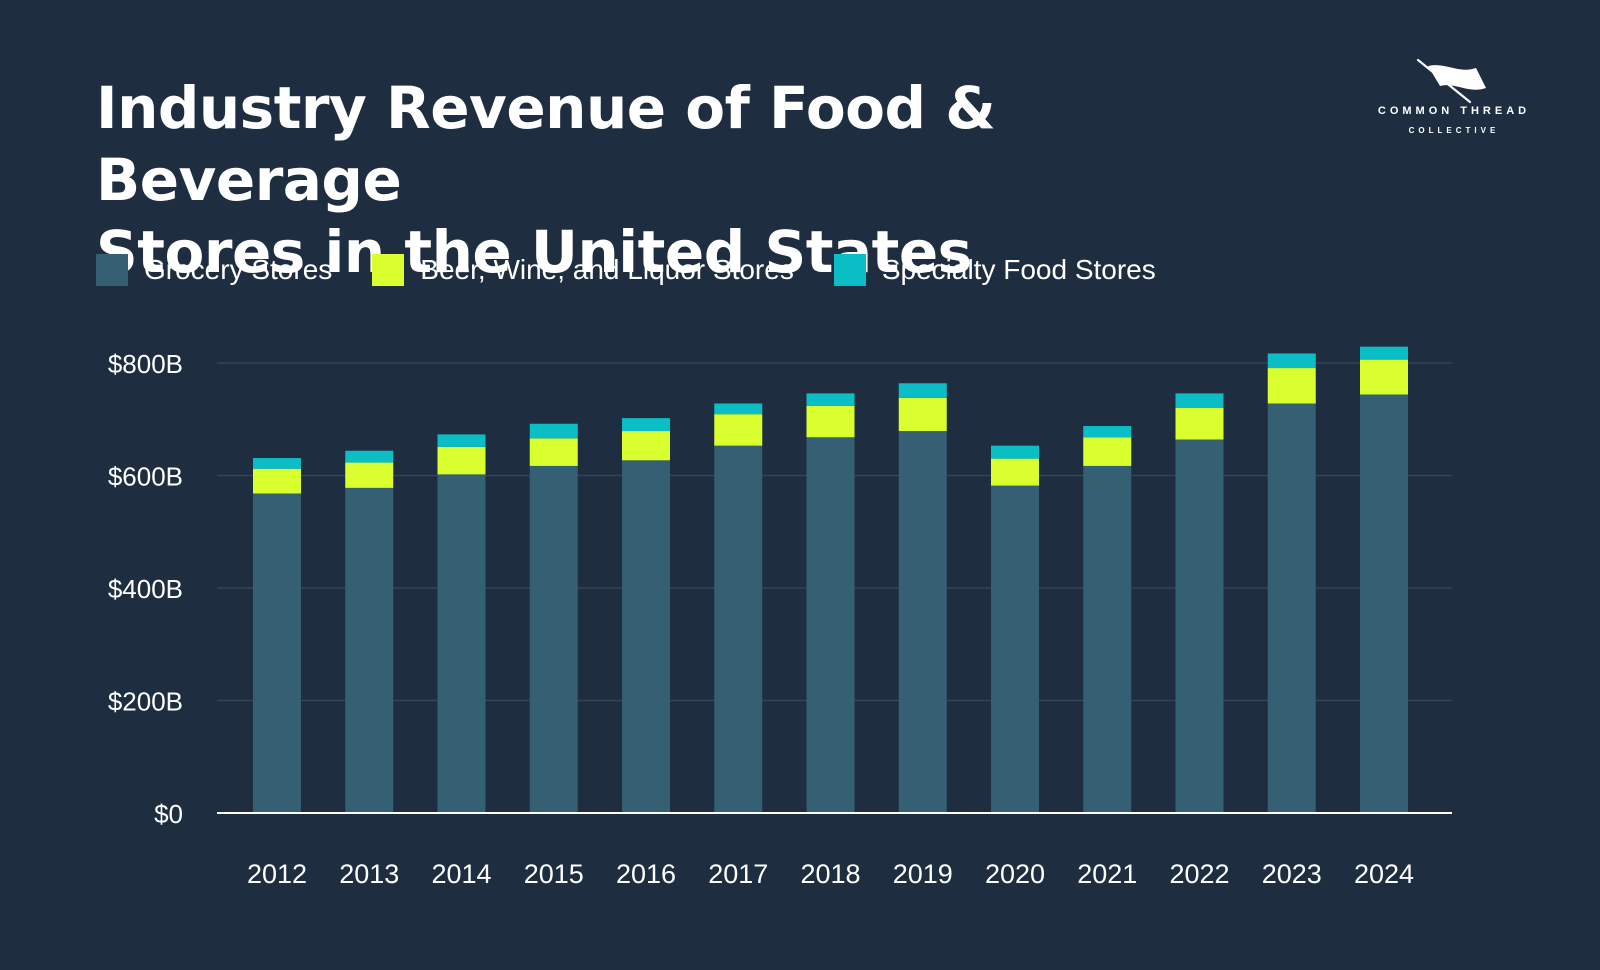 Image resolution: width=1600 pixels, height=970 pixels. I want to click on legend-swatch-beer-wine-liquor, so click(388, 270).